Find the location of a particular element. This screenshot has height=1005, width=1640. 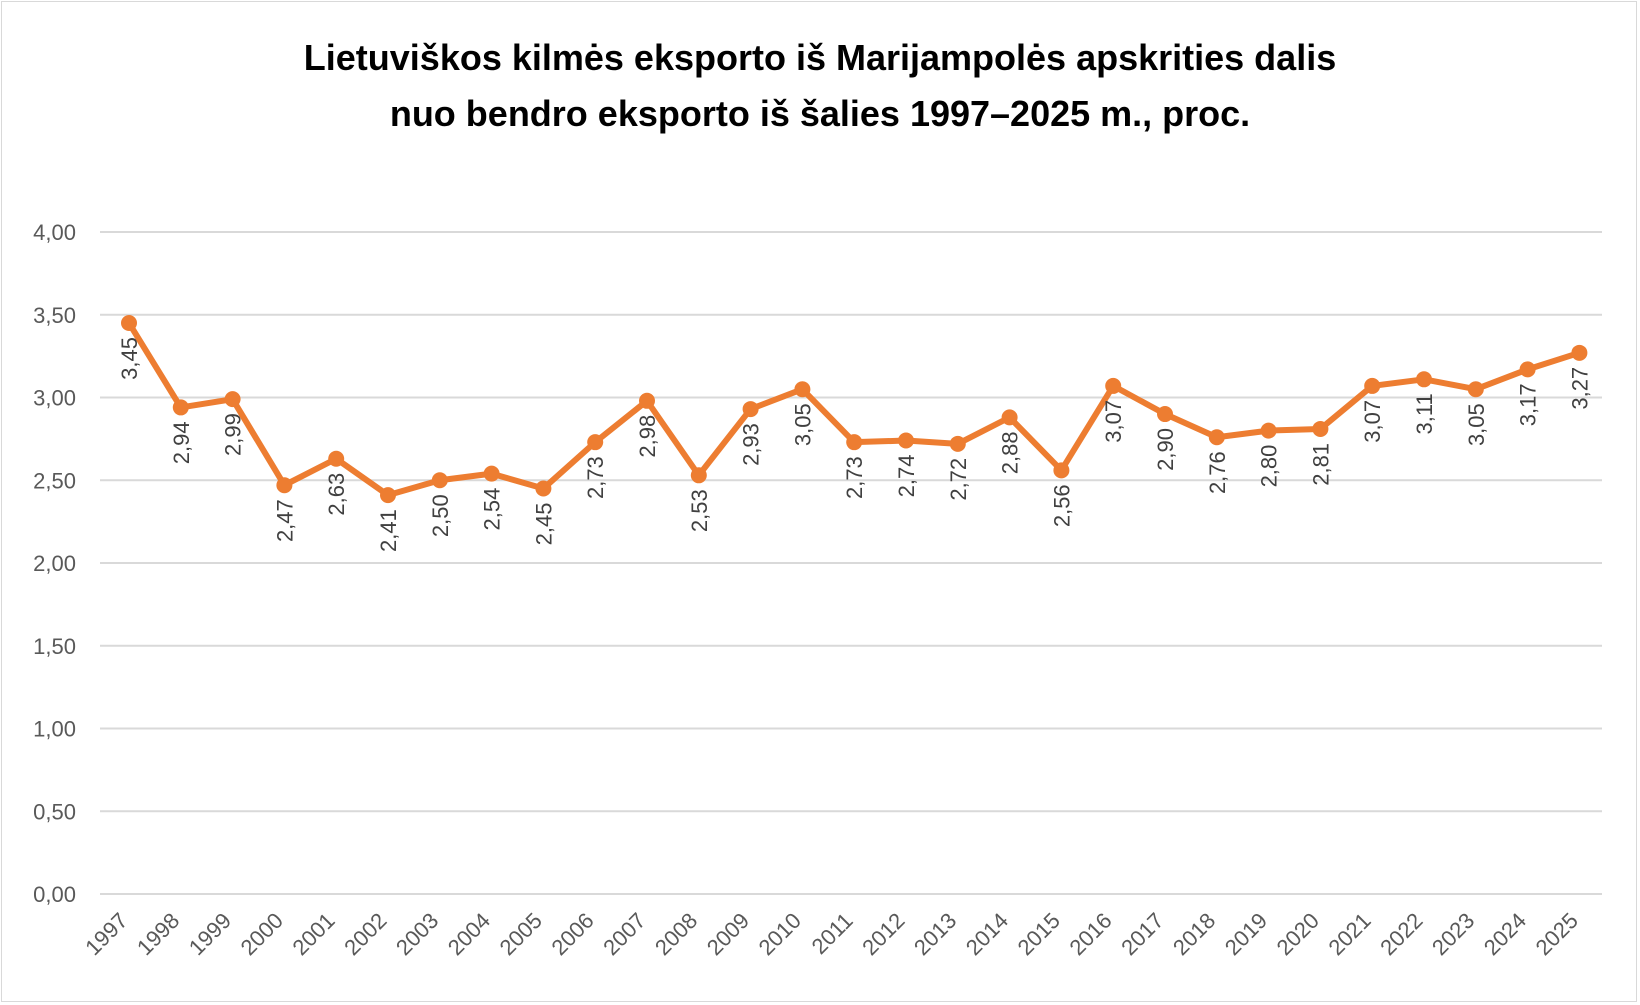

x-tick-label: 2018 is located at coordinates (1194, 934).